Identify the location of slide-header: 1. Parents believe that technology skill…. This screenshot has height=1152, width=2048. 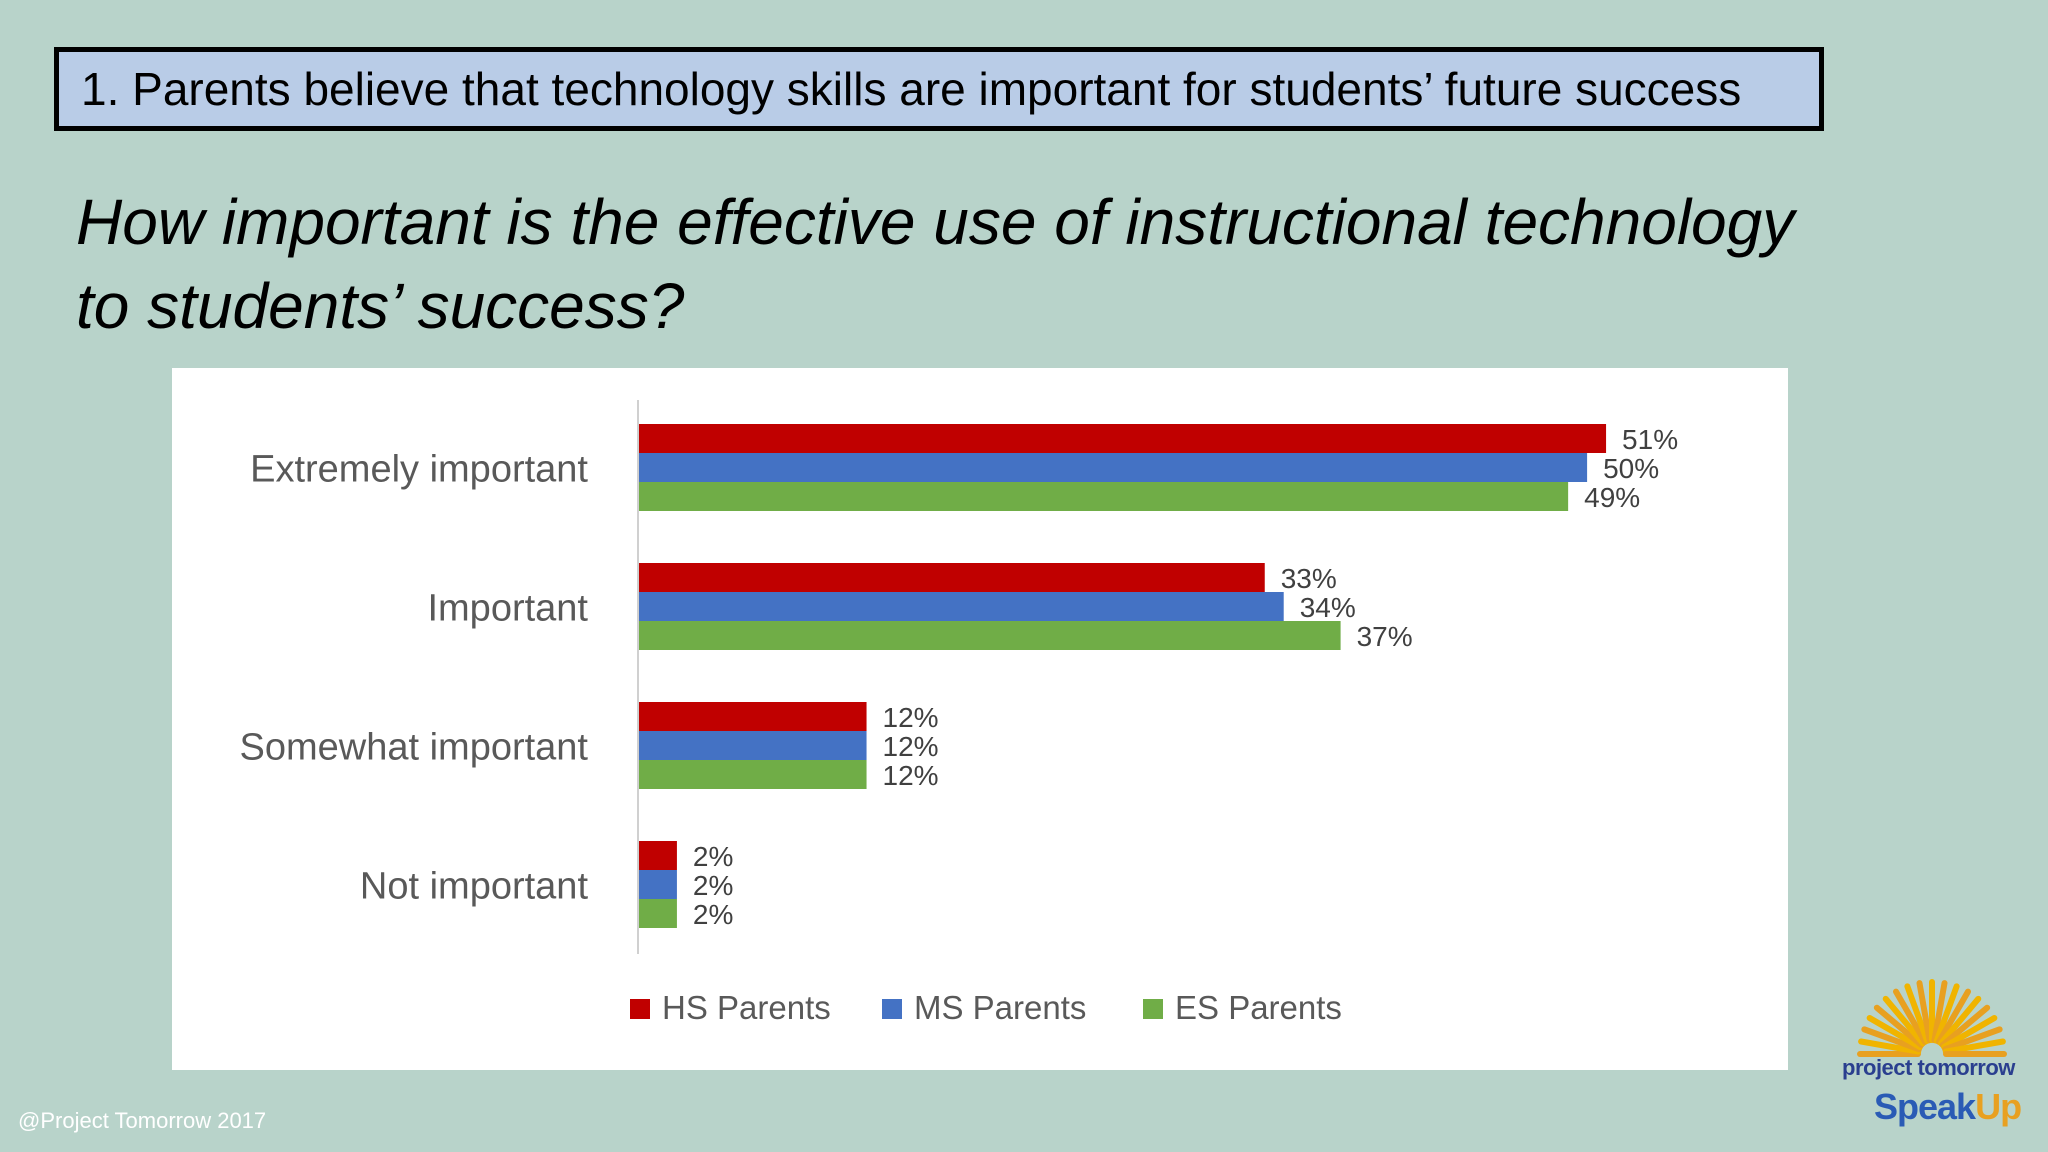
(939, 89).